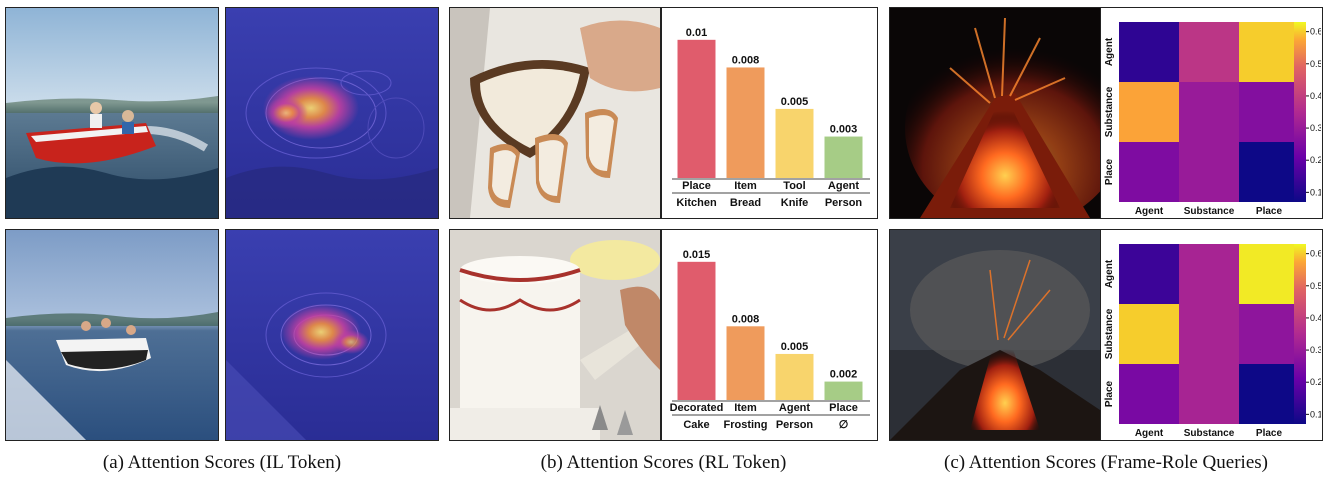 The image size is (1328, 480). I want to click on bar-decorated, so click(696, 330).